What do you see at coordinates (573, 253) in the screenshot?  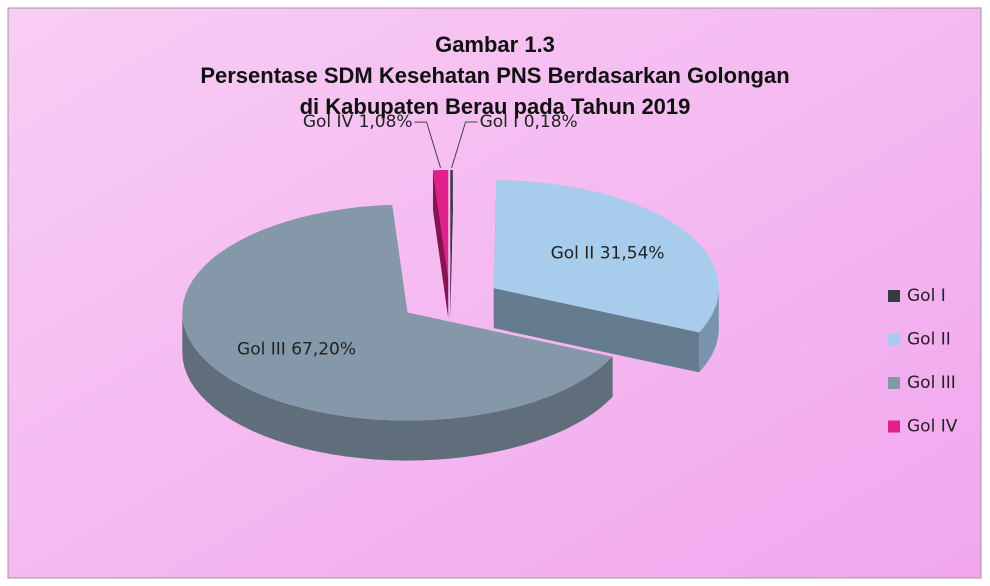 I see `data-label-category: Gol II` at bounding box center [573, 253].